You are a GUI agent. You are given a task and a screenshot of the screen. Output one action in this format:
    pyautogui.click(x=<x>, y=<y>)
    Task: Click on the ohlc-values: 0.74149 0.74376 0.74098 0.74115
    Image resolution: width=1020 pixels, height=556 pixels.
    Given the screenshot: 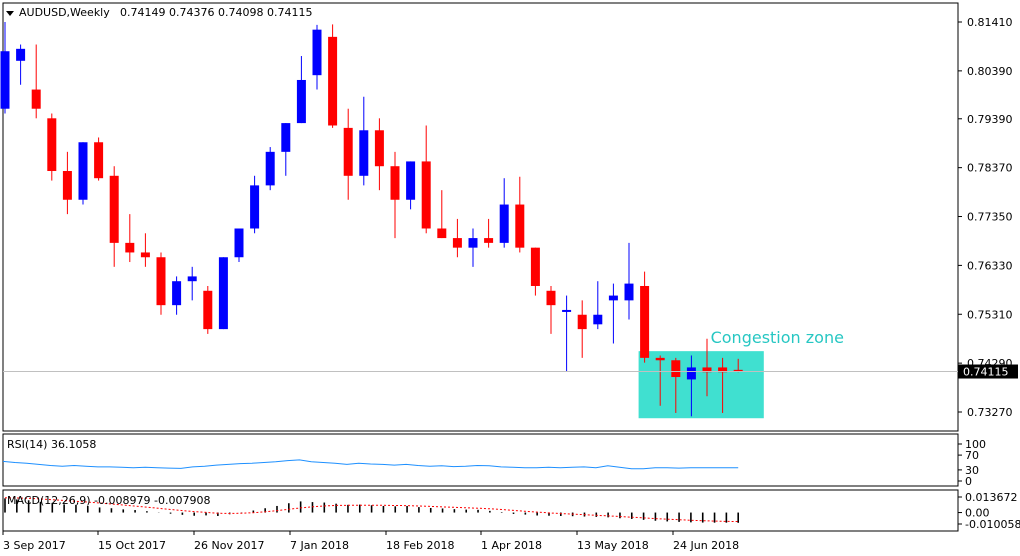 What is the action you would take?
    pyautogui.click(x=216, y=12)
    